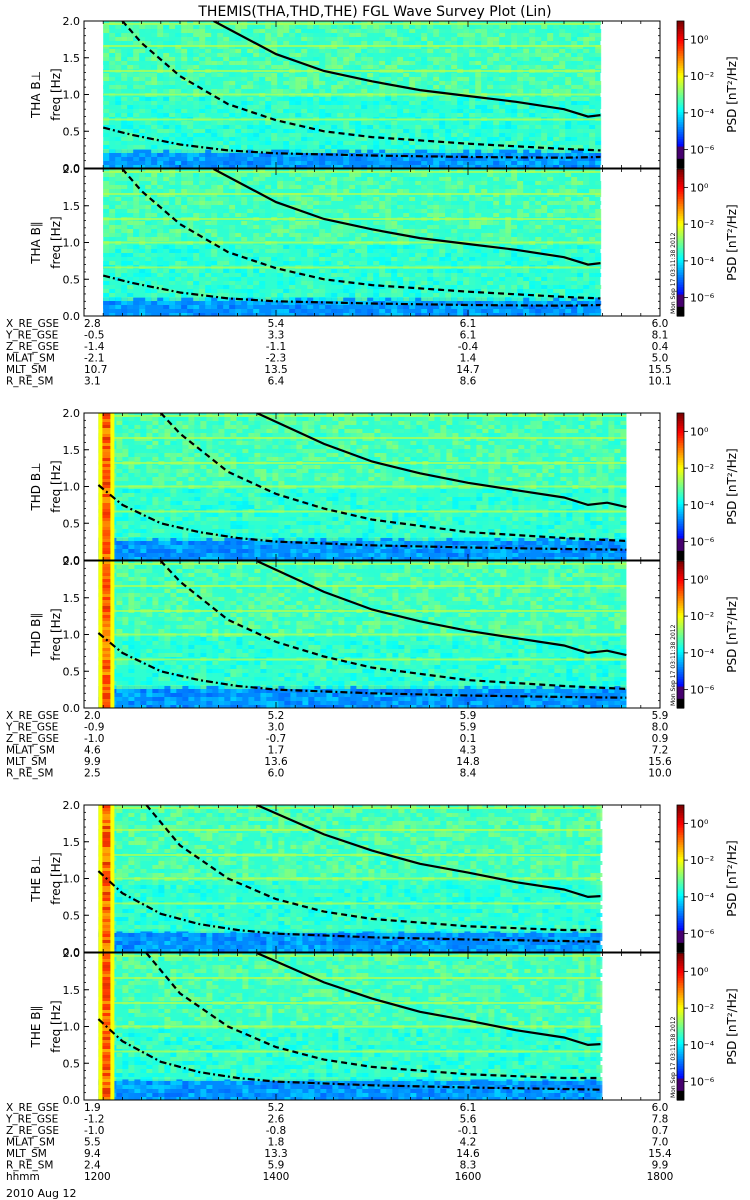 Image resolution: width=750 pixels, height=1200 pixels. What do you see at coordinates (92, 1166) in the screenshot?
I see `ephemeris-value: 2.4` at bounding box center [92, 1166].